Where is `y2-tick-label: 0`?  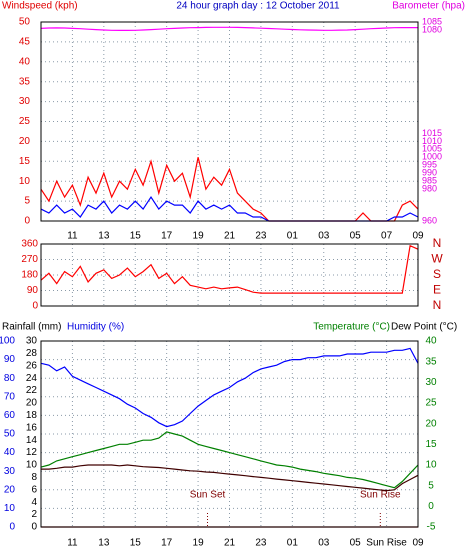
y2-tick-label: 0 is located at coordinates (431, 506).